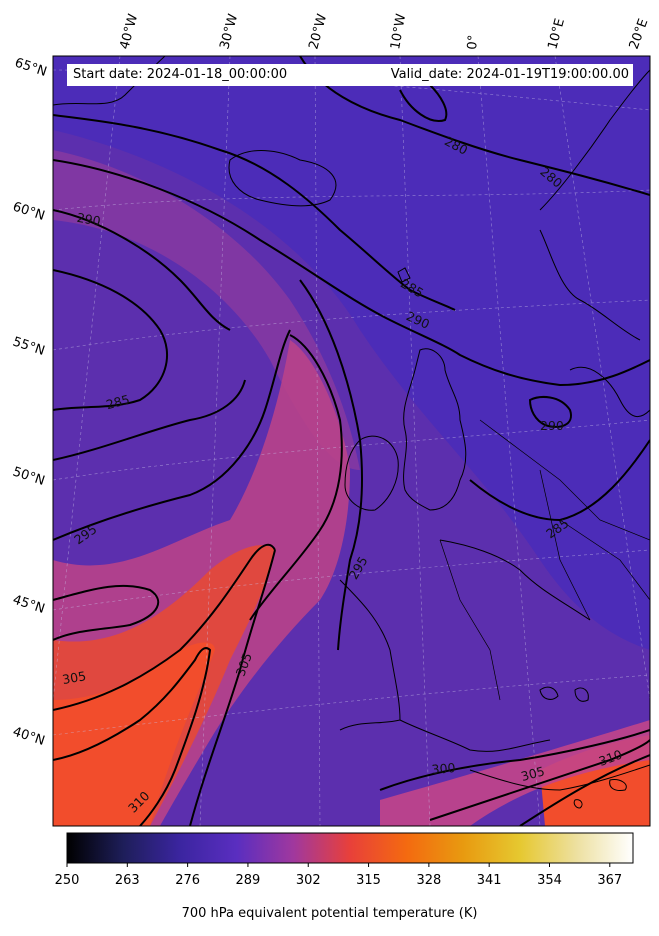 This screenshot has height=936, width=659. Describe the element at coordinates (398, 32) in the screenshot. I see `lon-label: 10°W` at that location.